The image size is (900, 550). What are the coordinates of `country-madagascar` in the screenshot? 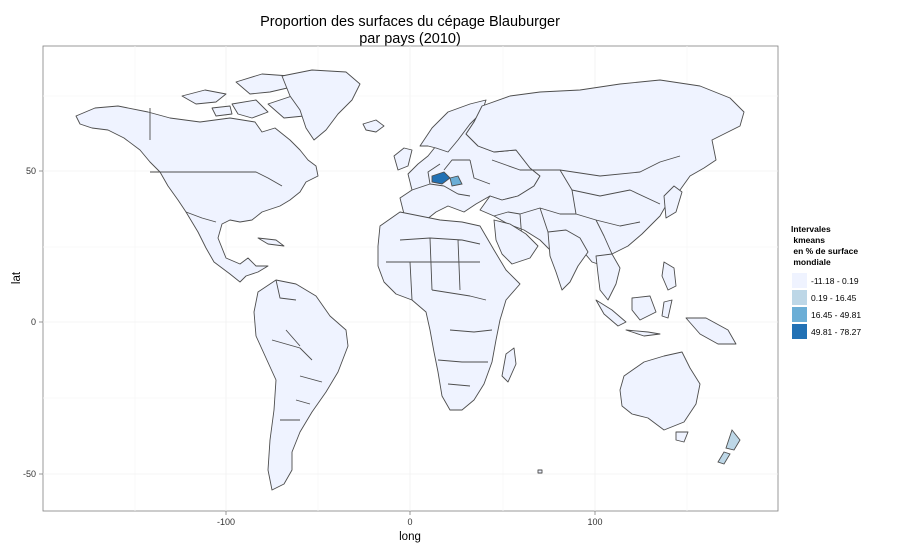 It's located at (509, 365).